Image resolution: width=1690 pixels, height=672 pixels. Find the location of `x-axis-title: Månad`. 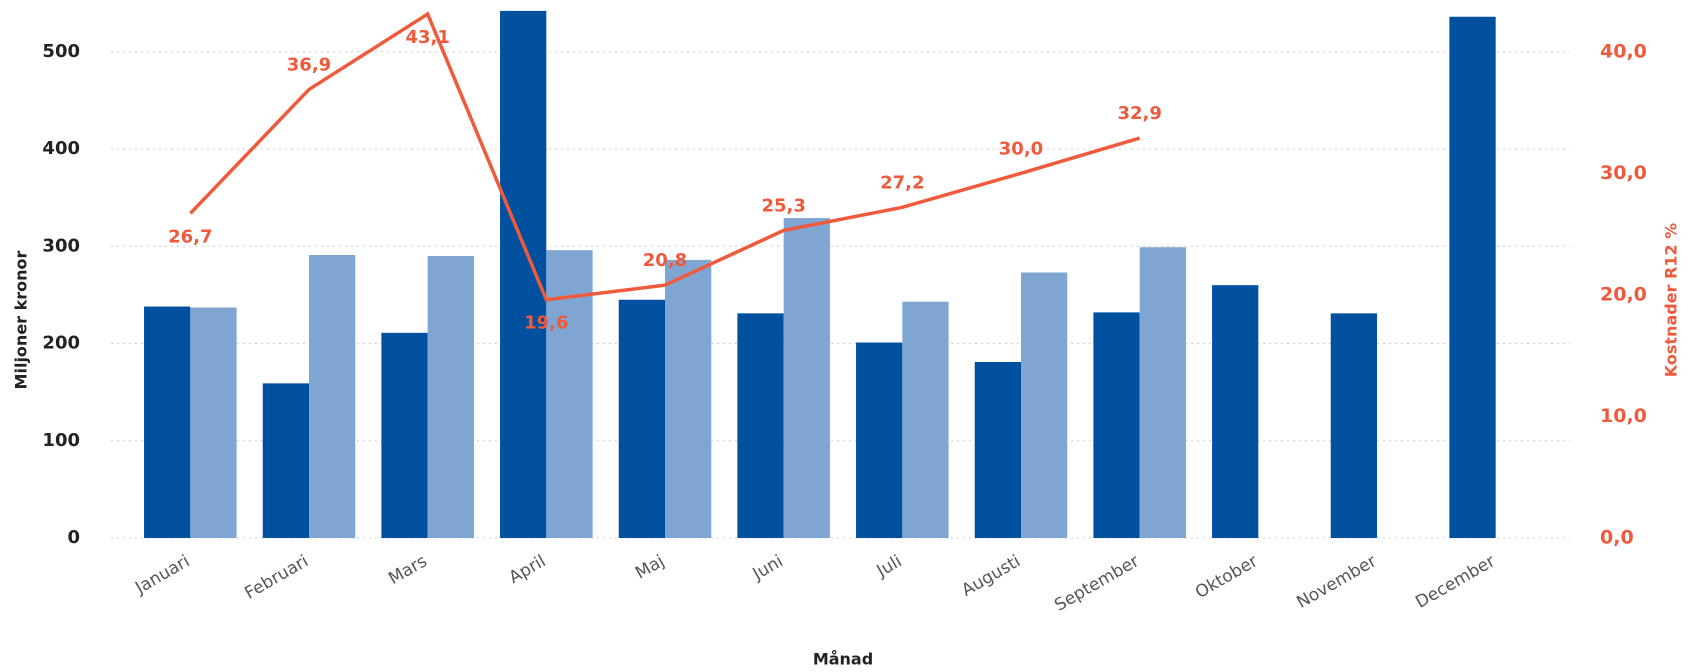

x-axis-title: Månad is located at coordinates (843, 659).